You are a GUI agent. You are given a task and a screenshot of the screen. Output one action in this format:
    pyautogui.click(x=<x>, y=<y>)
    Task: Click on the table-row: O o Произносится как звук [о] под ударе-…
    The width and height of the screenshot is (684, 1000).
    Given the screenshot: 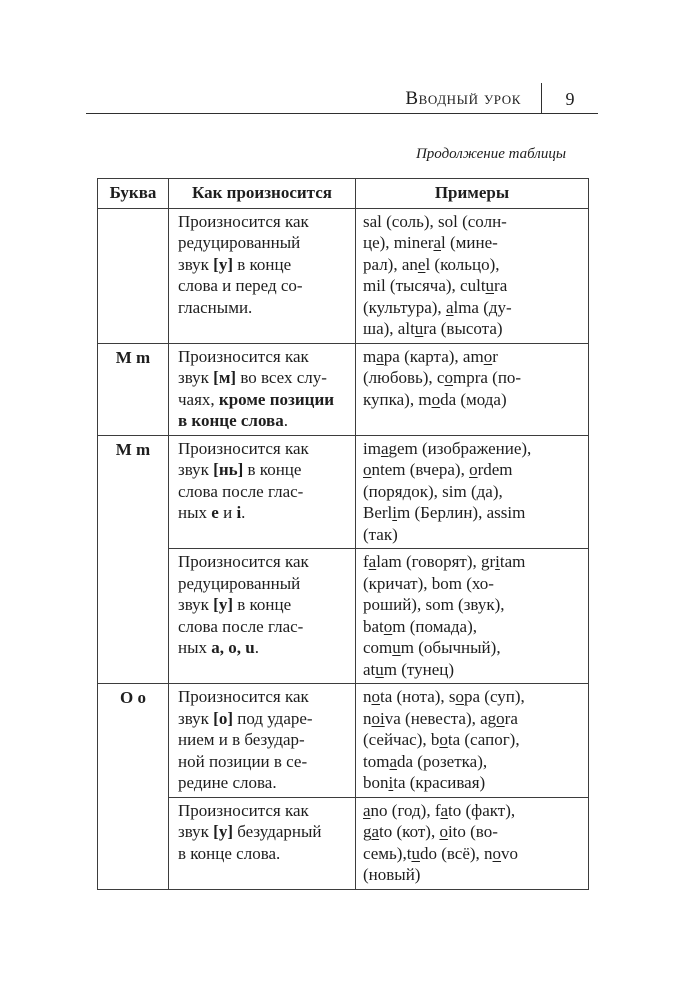 What is the action you would take?
    pyautogui.click(x=343, y=786)
    